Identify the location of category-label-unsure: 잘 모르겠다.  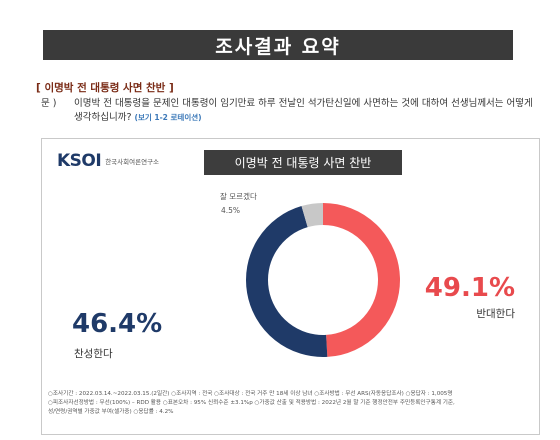
(238, 196).